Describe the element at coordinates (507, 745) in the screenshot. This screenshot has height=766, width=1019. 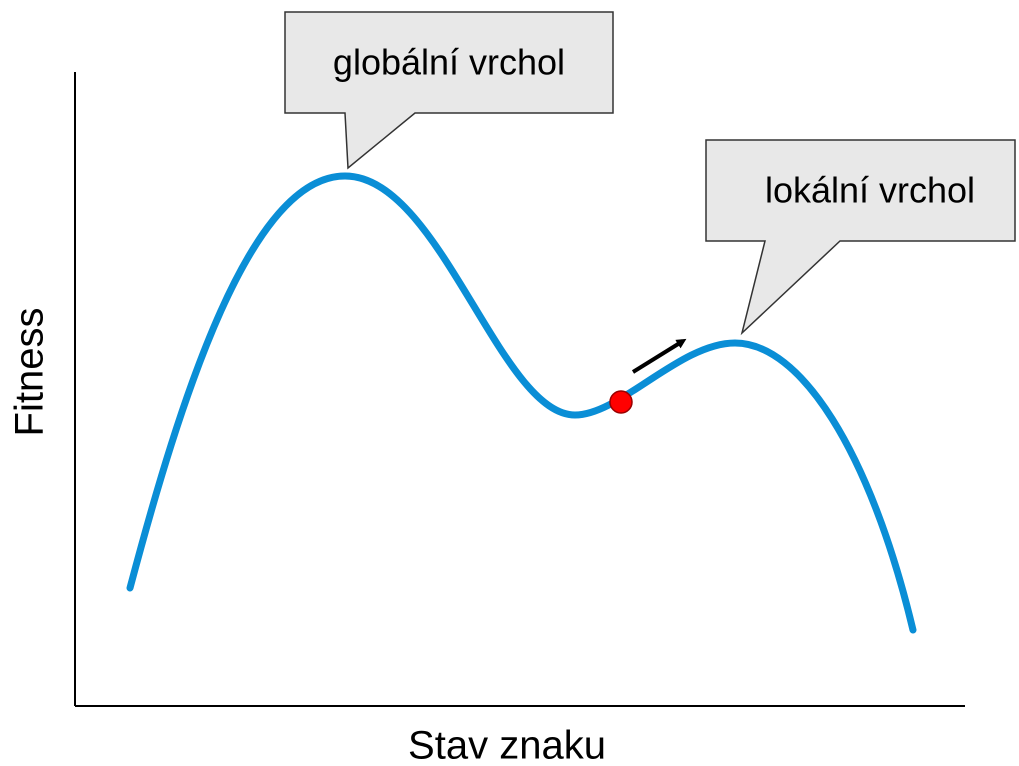
I see `x-axis-label: Stav znaku` at that location.